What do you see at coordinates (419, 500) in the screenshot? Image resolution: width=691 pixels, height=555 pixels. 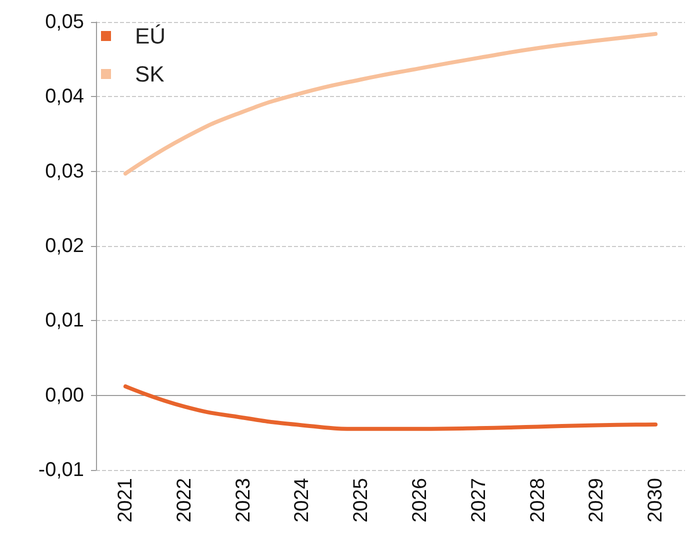 I see `x-tick-label: 2026` at bounding box center [419, 500].